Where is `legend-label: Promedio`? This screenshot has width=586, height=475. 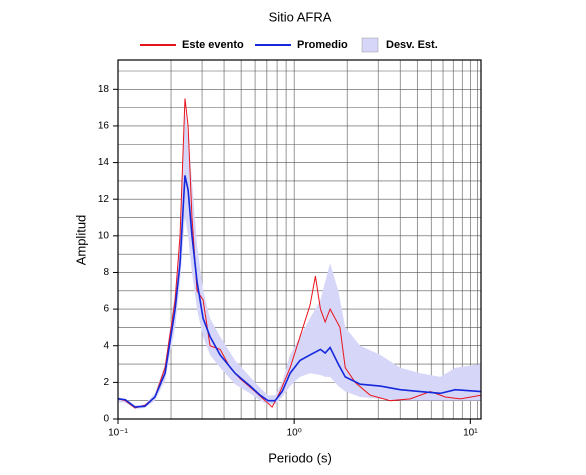
legend-label: Promedio is located at coordinates (322, 45).